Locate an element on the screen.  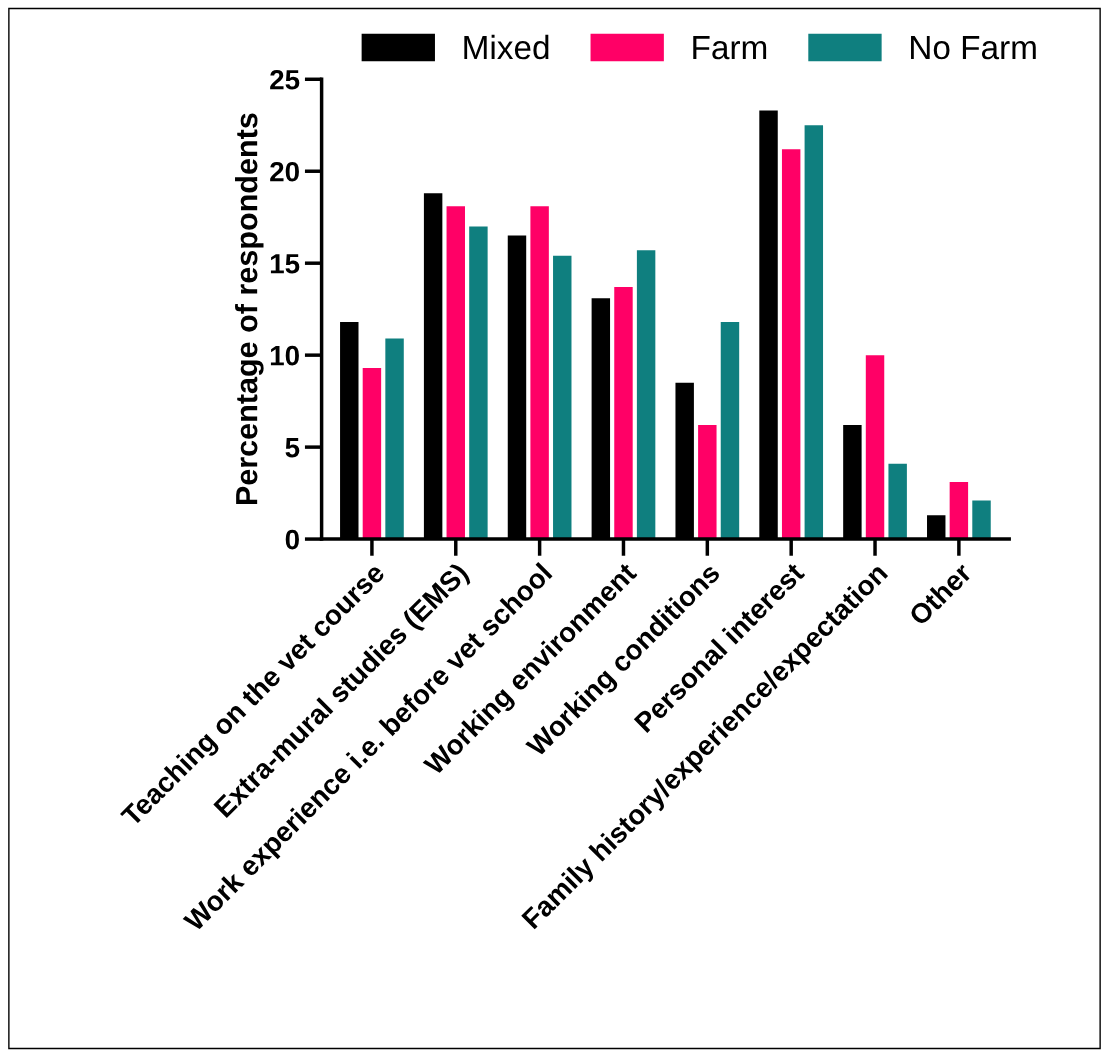
legend-label: Farm is located at coordinates (730, 48).